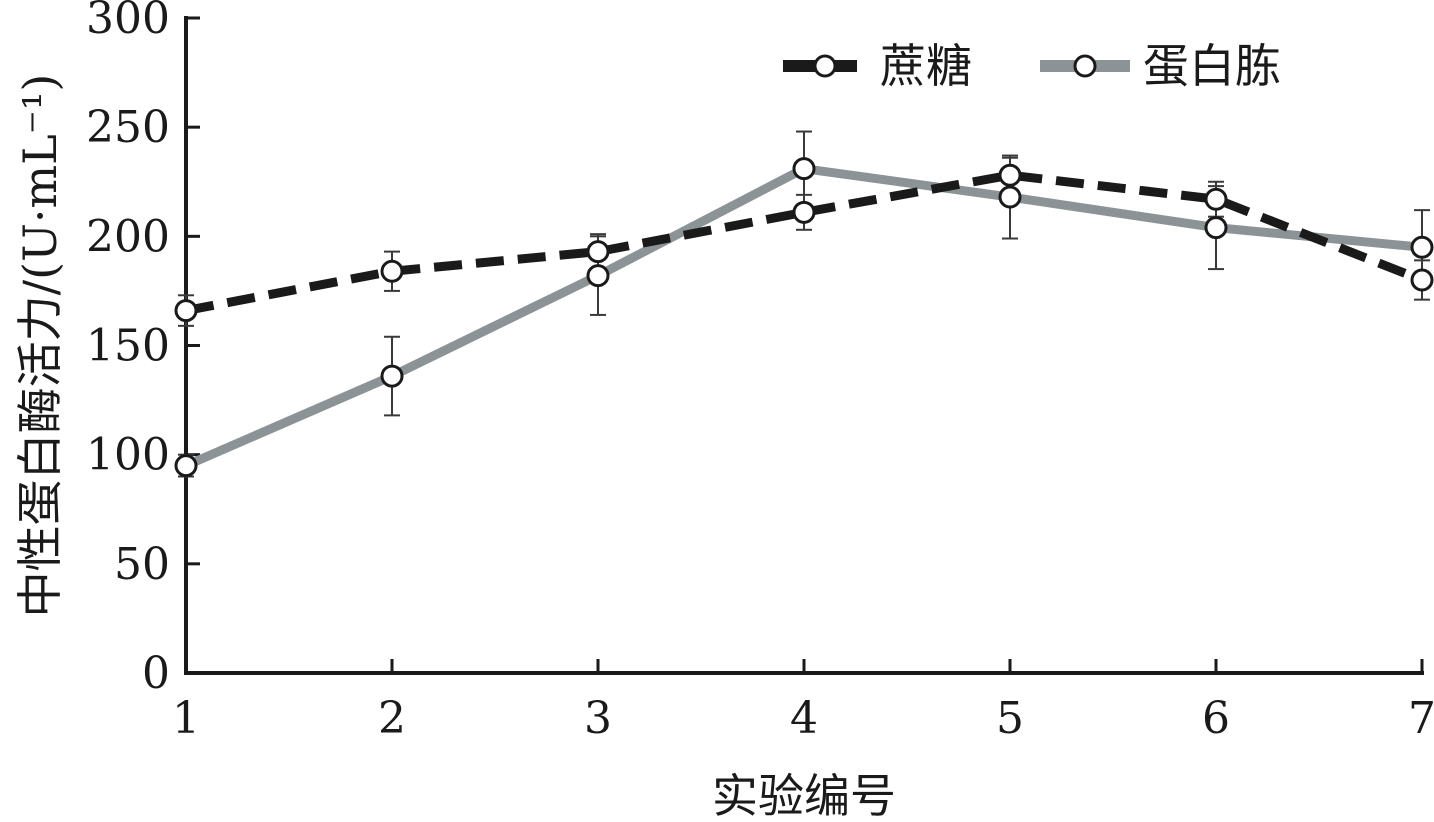 This screenshot has width=1434, height=822. Describe the element at coordinates (926, 66) in the screenshot. I see `legend-label-sucrose: 蔗糖` at that location.